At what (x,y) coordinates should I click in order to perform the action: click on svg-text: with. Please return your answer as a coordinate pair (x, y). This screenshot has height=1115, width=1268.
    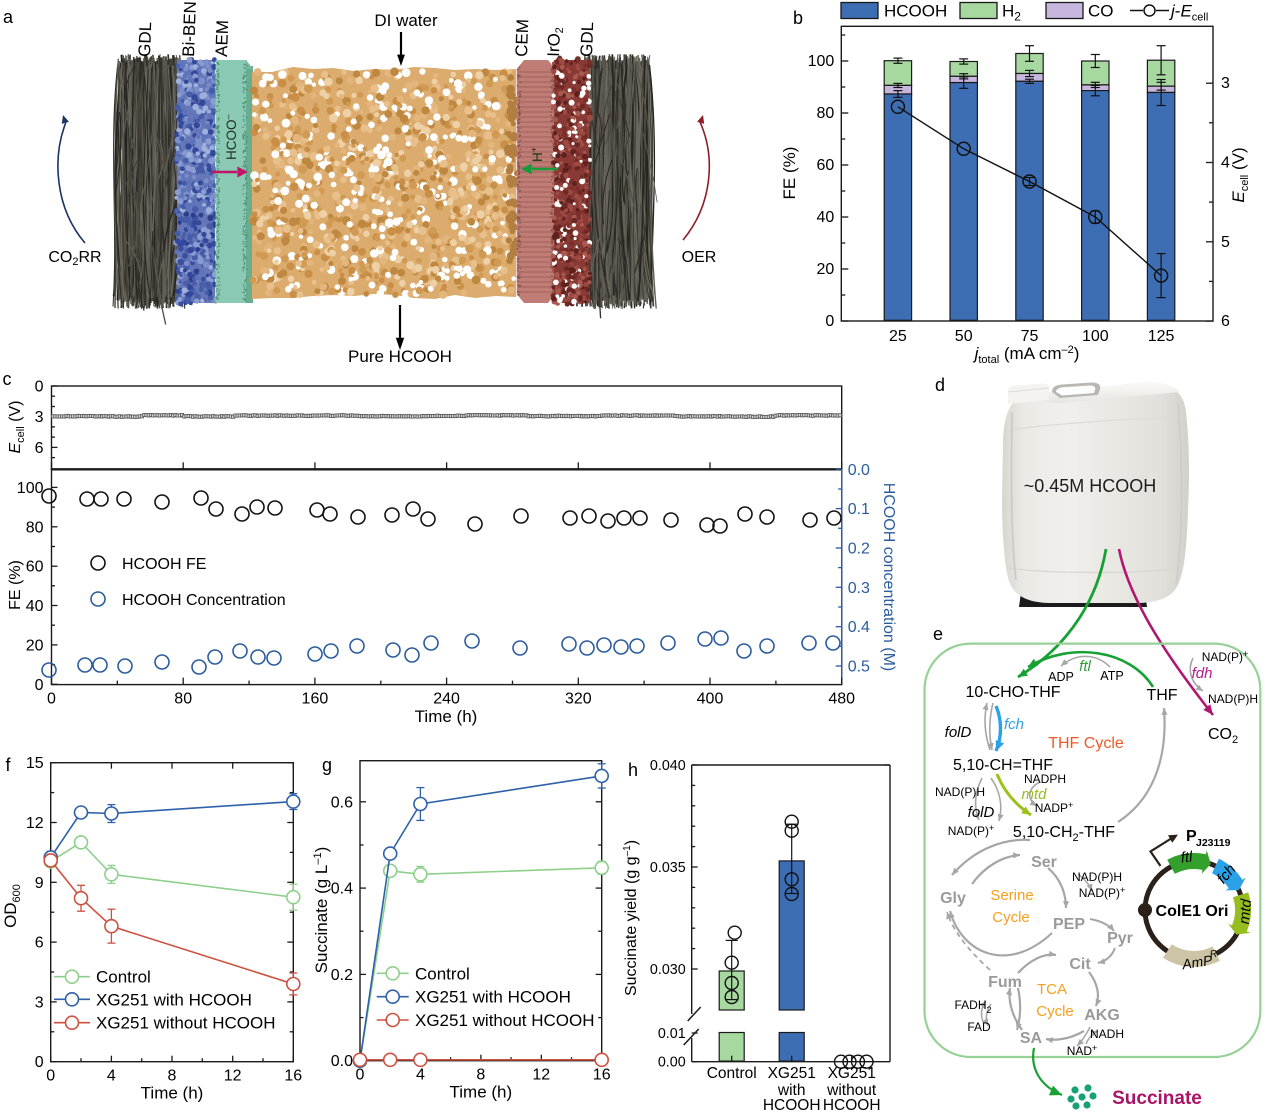
    Looking at the image, I should click on (791, 1090).